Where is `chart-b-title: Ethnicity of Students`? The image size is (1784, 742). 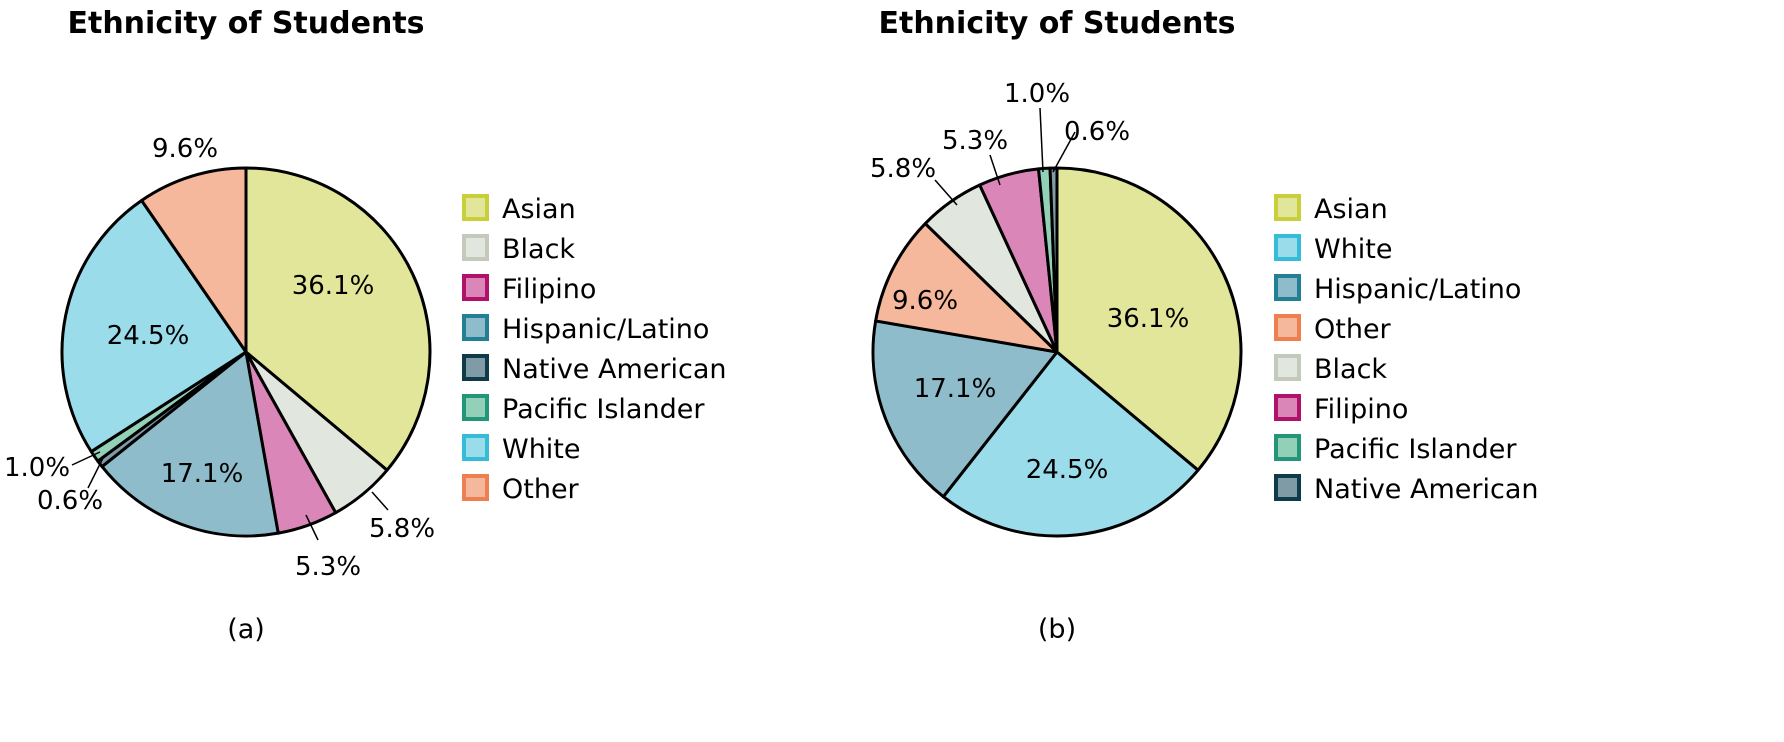
chart-b-title: Ethnicity of Students is located at coordinates (1056, 23).